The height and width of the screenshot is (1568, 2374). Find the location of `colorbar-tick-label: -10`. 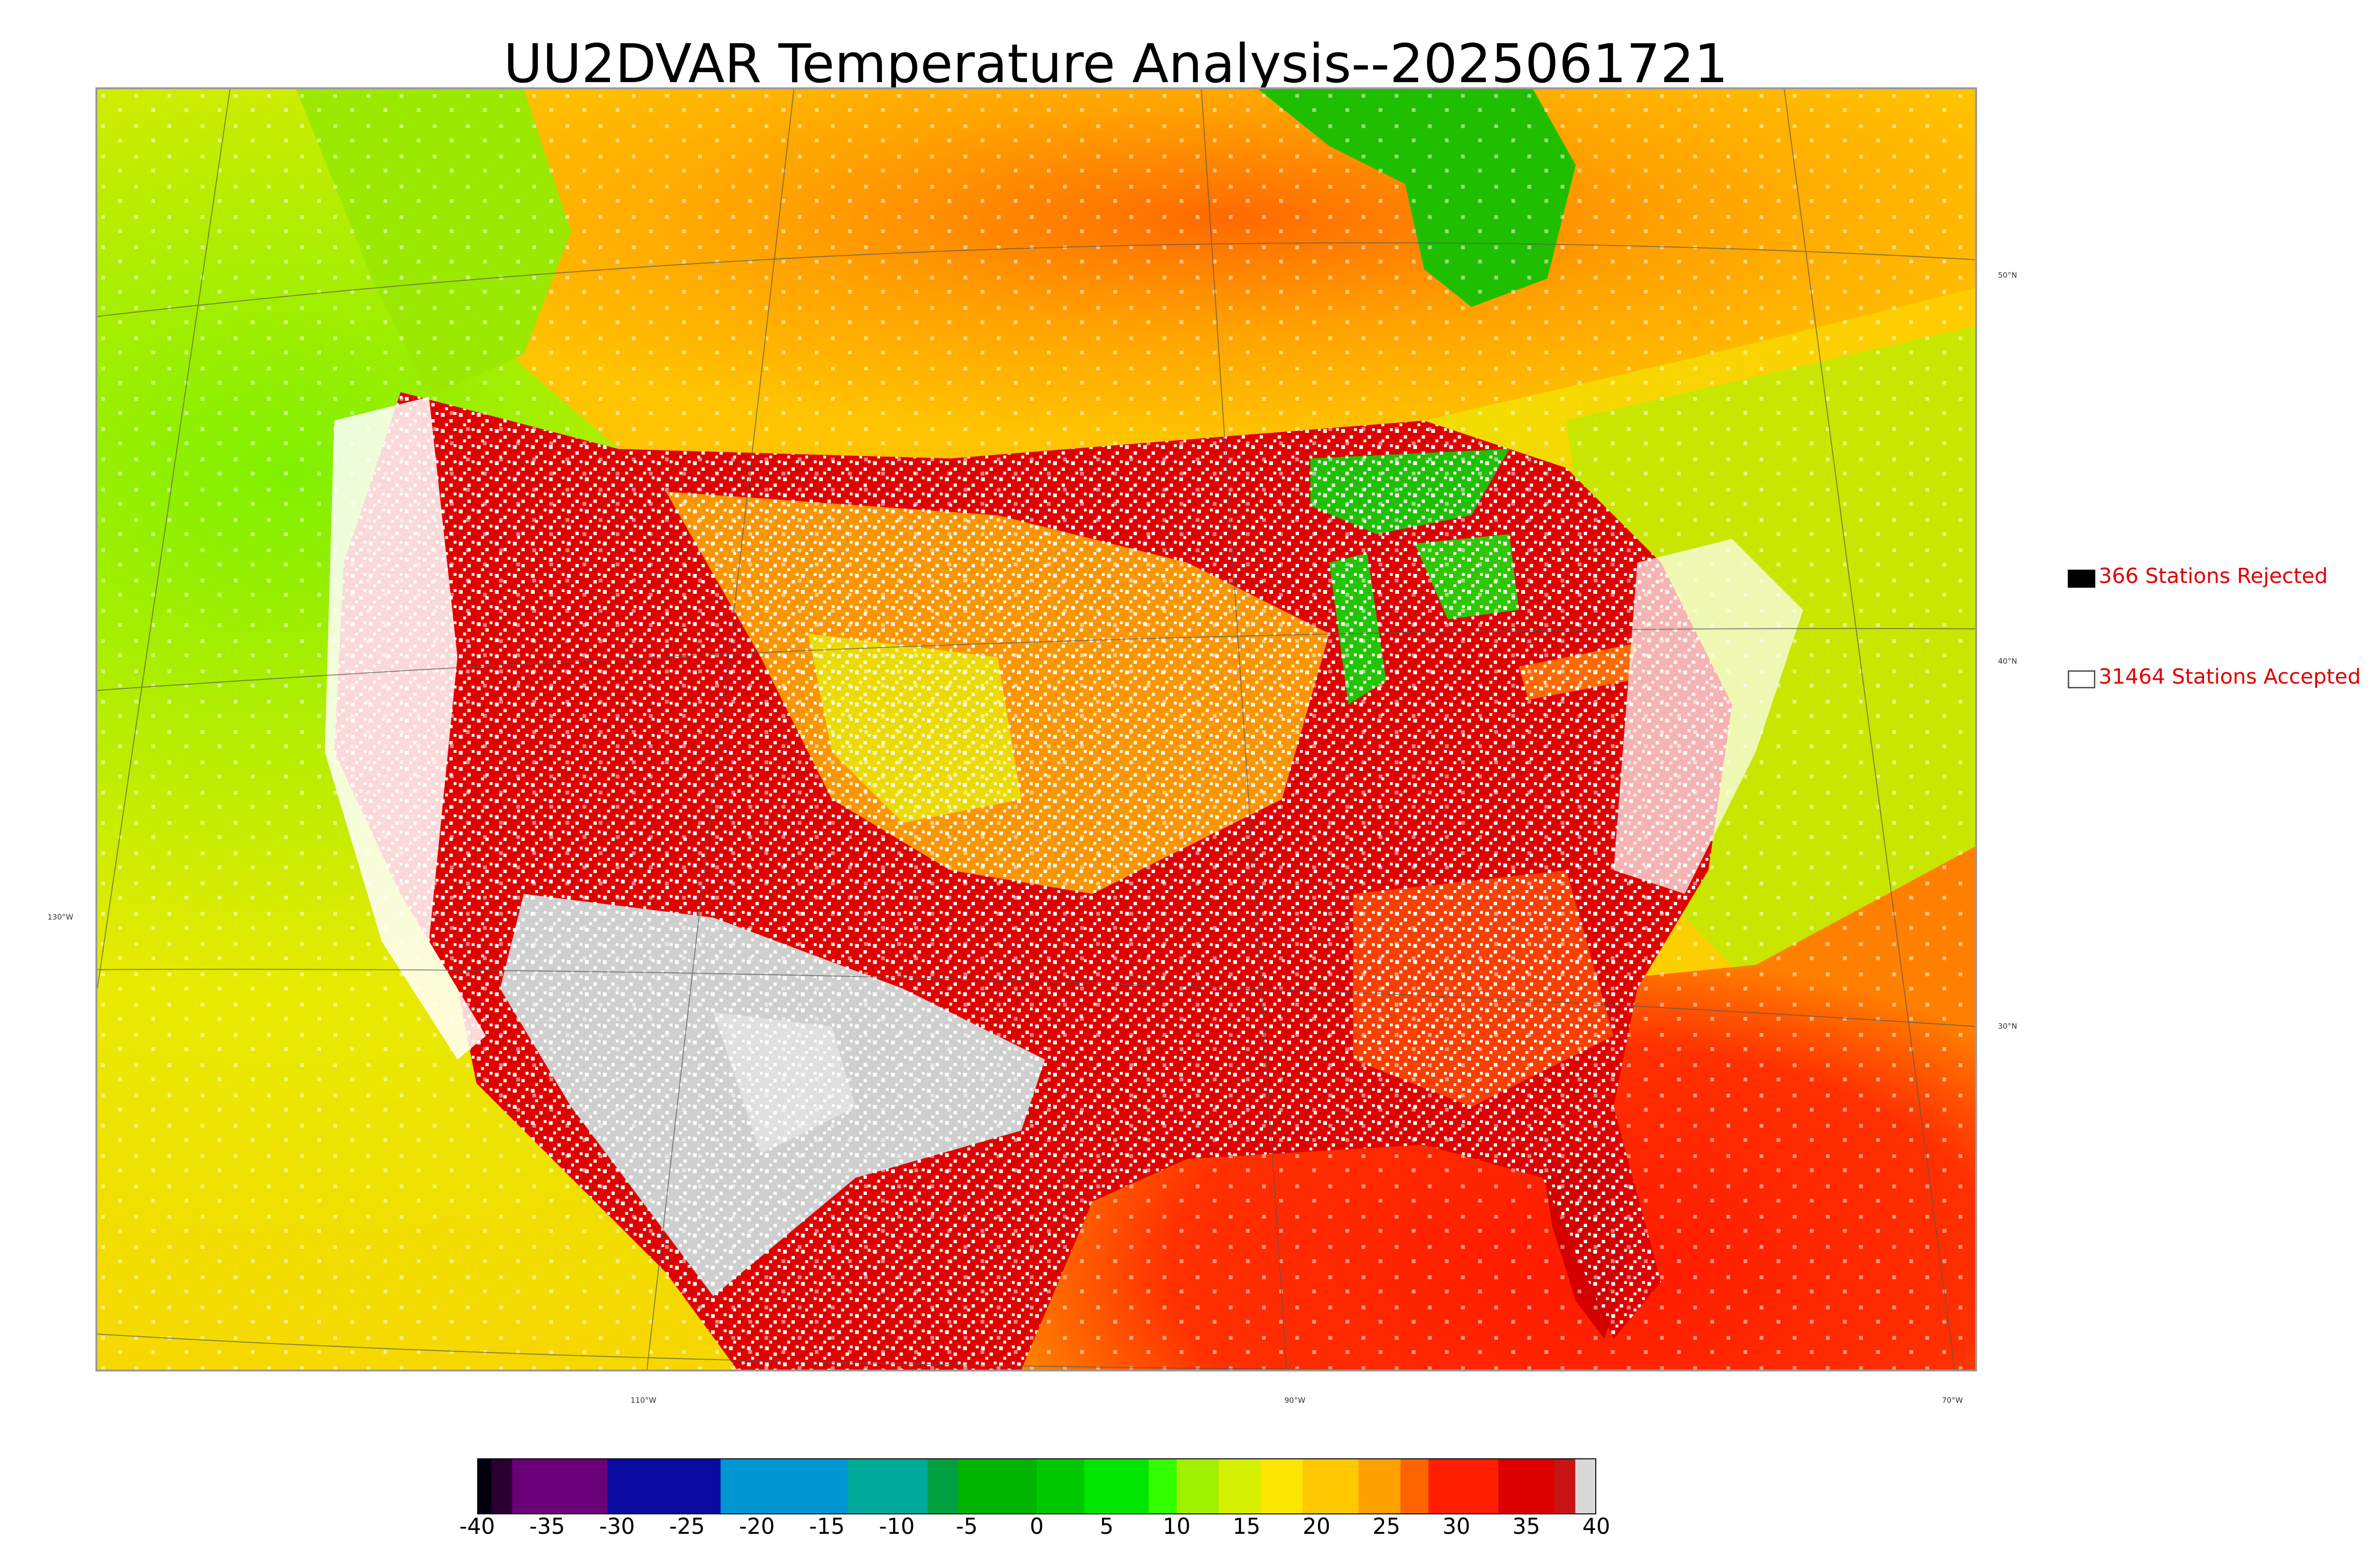

colorbar-tick-label: -10 is located at coordinates (897, 1526).